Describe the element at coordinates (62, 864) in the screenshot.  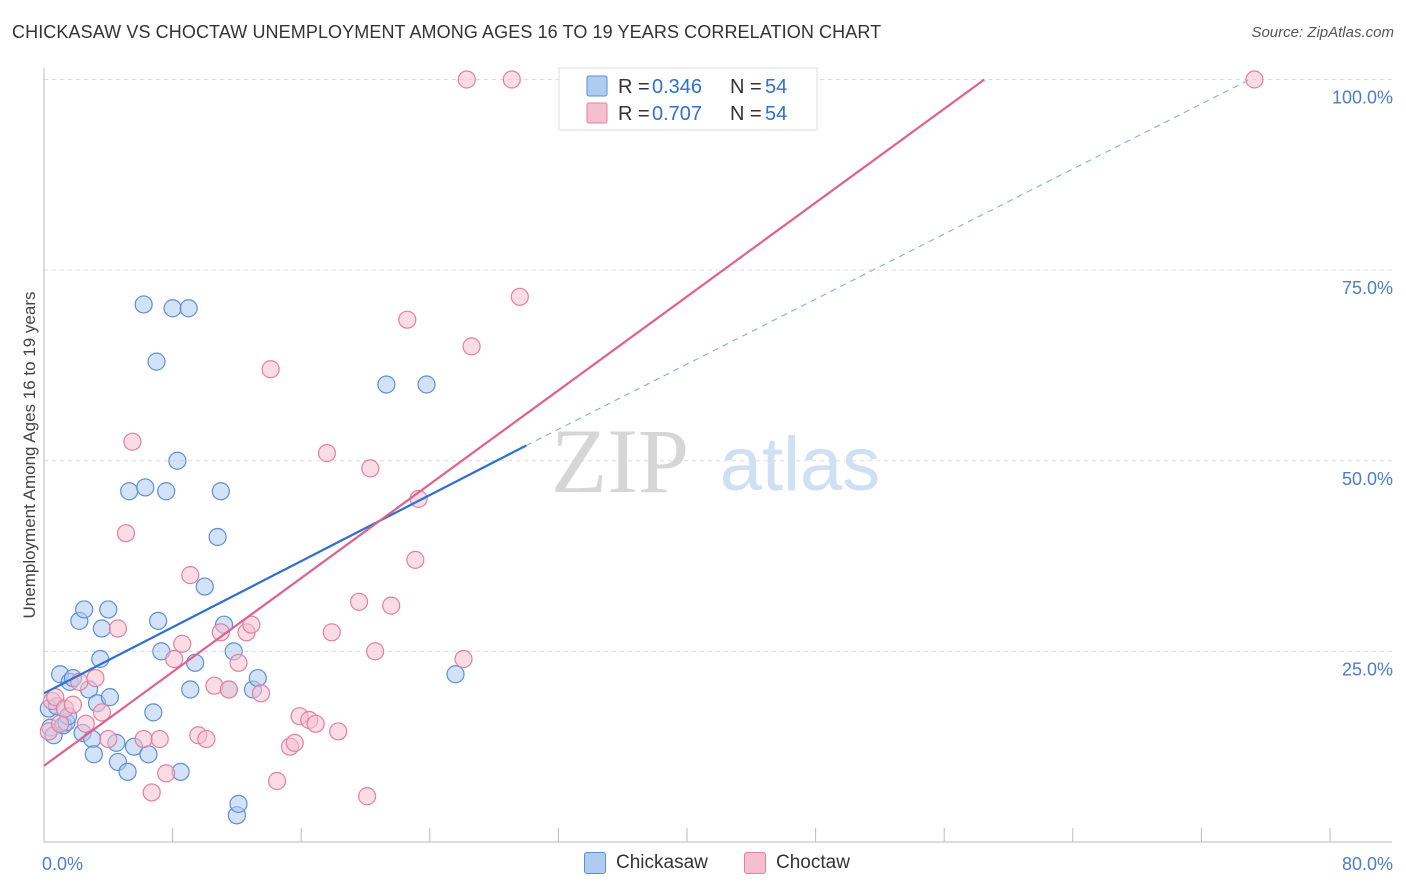
I see `x-tick-label: 0.0%` at that location.